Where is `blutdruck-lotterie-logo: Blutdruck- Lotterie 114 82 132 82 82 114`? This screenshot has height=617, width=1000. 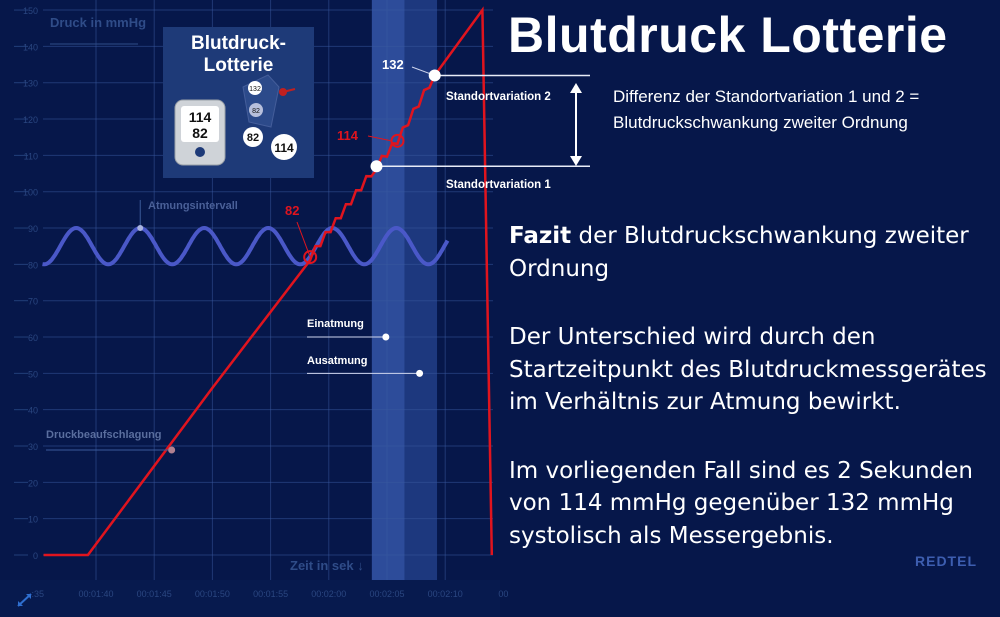 blutdruck-lotterie-logo: Blutdruck- Lotterie 114 82 132 82 82 114 is located at coordinates (238, 102).